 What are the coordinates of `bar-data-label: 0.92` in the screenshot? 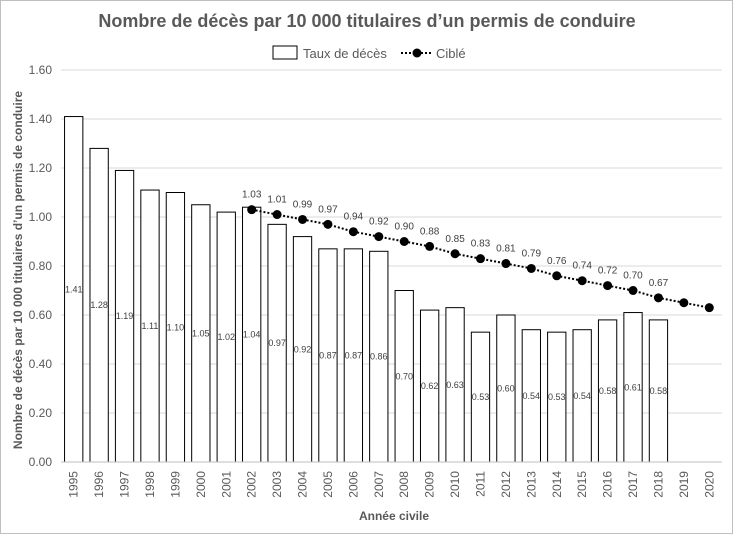 It's located at (303, 349).